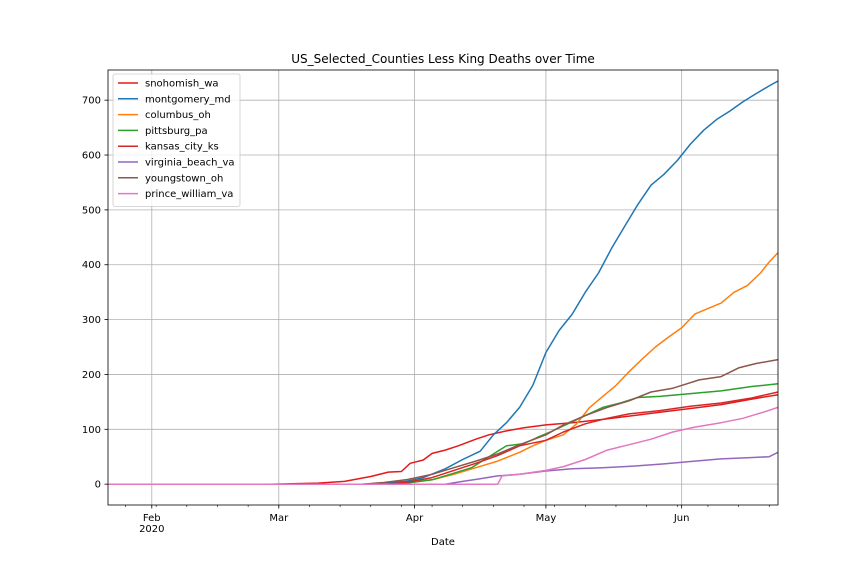 This screenshot has height=576, width=864. What do you see at coordinates (91, 375) in the screenshot?
I see `y-tick-label: 200` at bounding box center [91, 375].